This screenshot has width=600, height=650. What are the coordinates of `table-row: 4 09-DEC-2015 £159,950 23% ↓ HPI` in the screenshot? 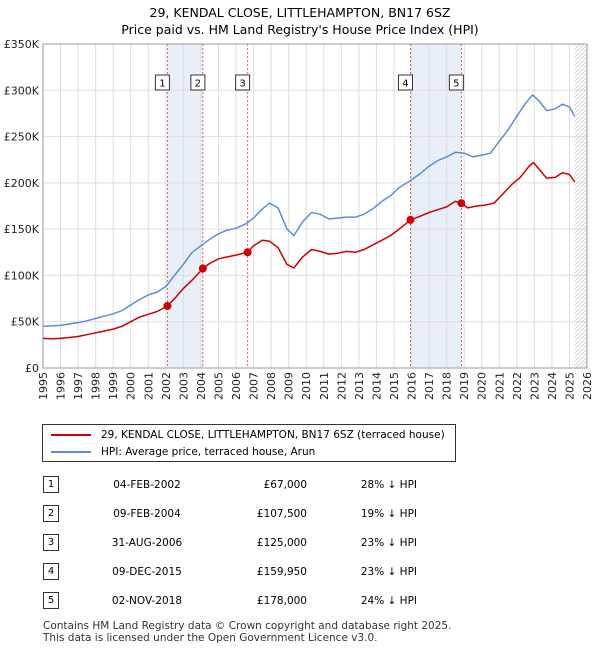 It's located at (230, 571).